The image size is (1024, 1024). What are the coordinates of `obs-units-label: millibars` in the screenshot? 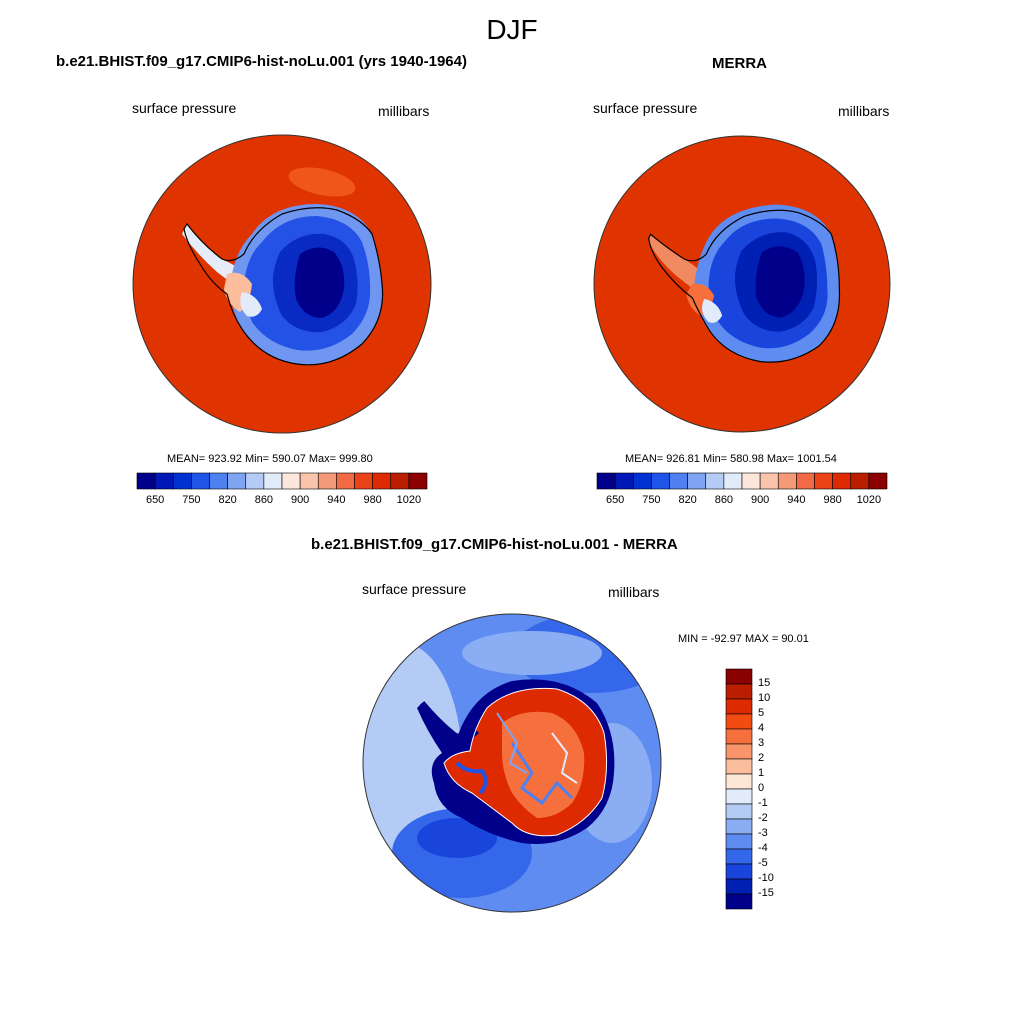 It's located at (864, 111).